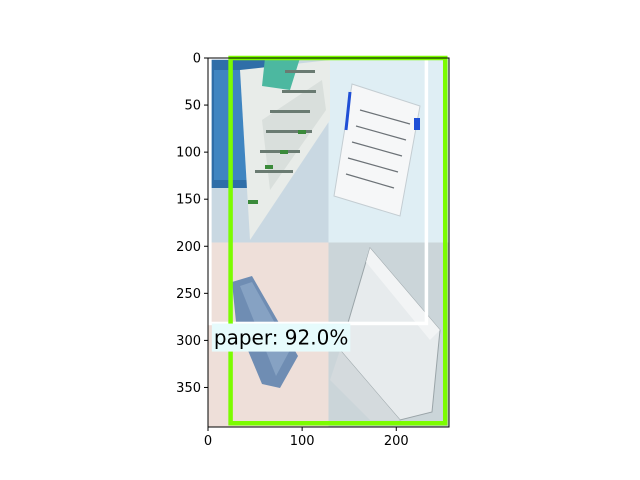 This screenshot has height=480, width=640. I want to click on y-tick-label: 150, so click(188, 200).